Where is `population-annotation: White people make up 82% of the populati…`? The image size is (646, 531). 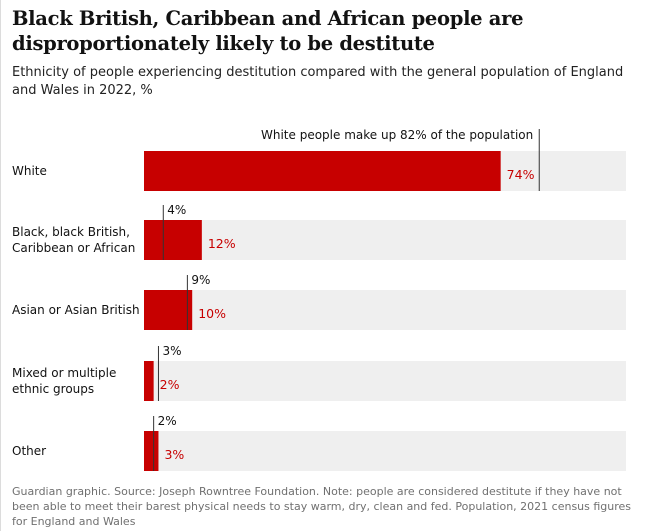
population-annotation: White people make up 82% of the populati… is located at coordinates (397, 135).